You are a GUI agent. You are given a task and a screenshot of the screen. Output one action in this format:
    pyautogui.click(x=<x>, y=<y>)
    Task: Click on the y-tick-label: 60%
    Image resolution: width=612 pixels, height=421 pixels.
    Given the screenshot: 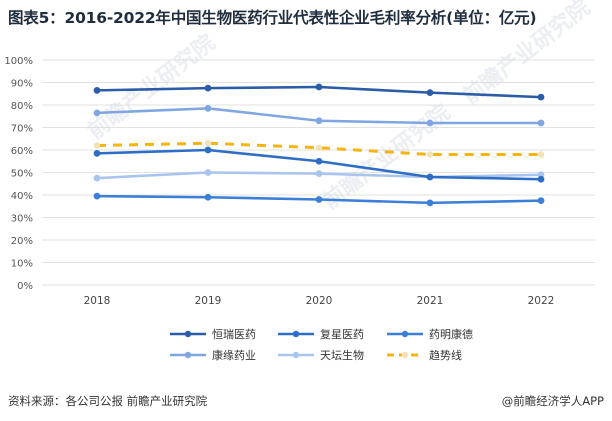 What is the action you would take?
    pyautogui.click(x=22, y=151)
    